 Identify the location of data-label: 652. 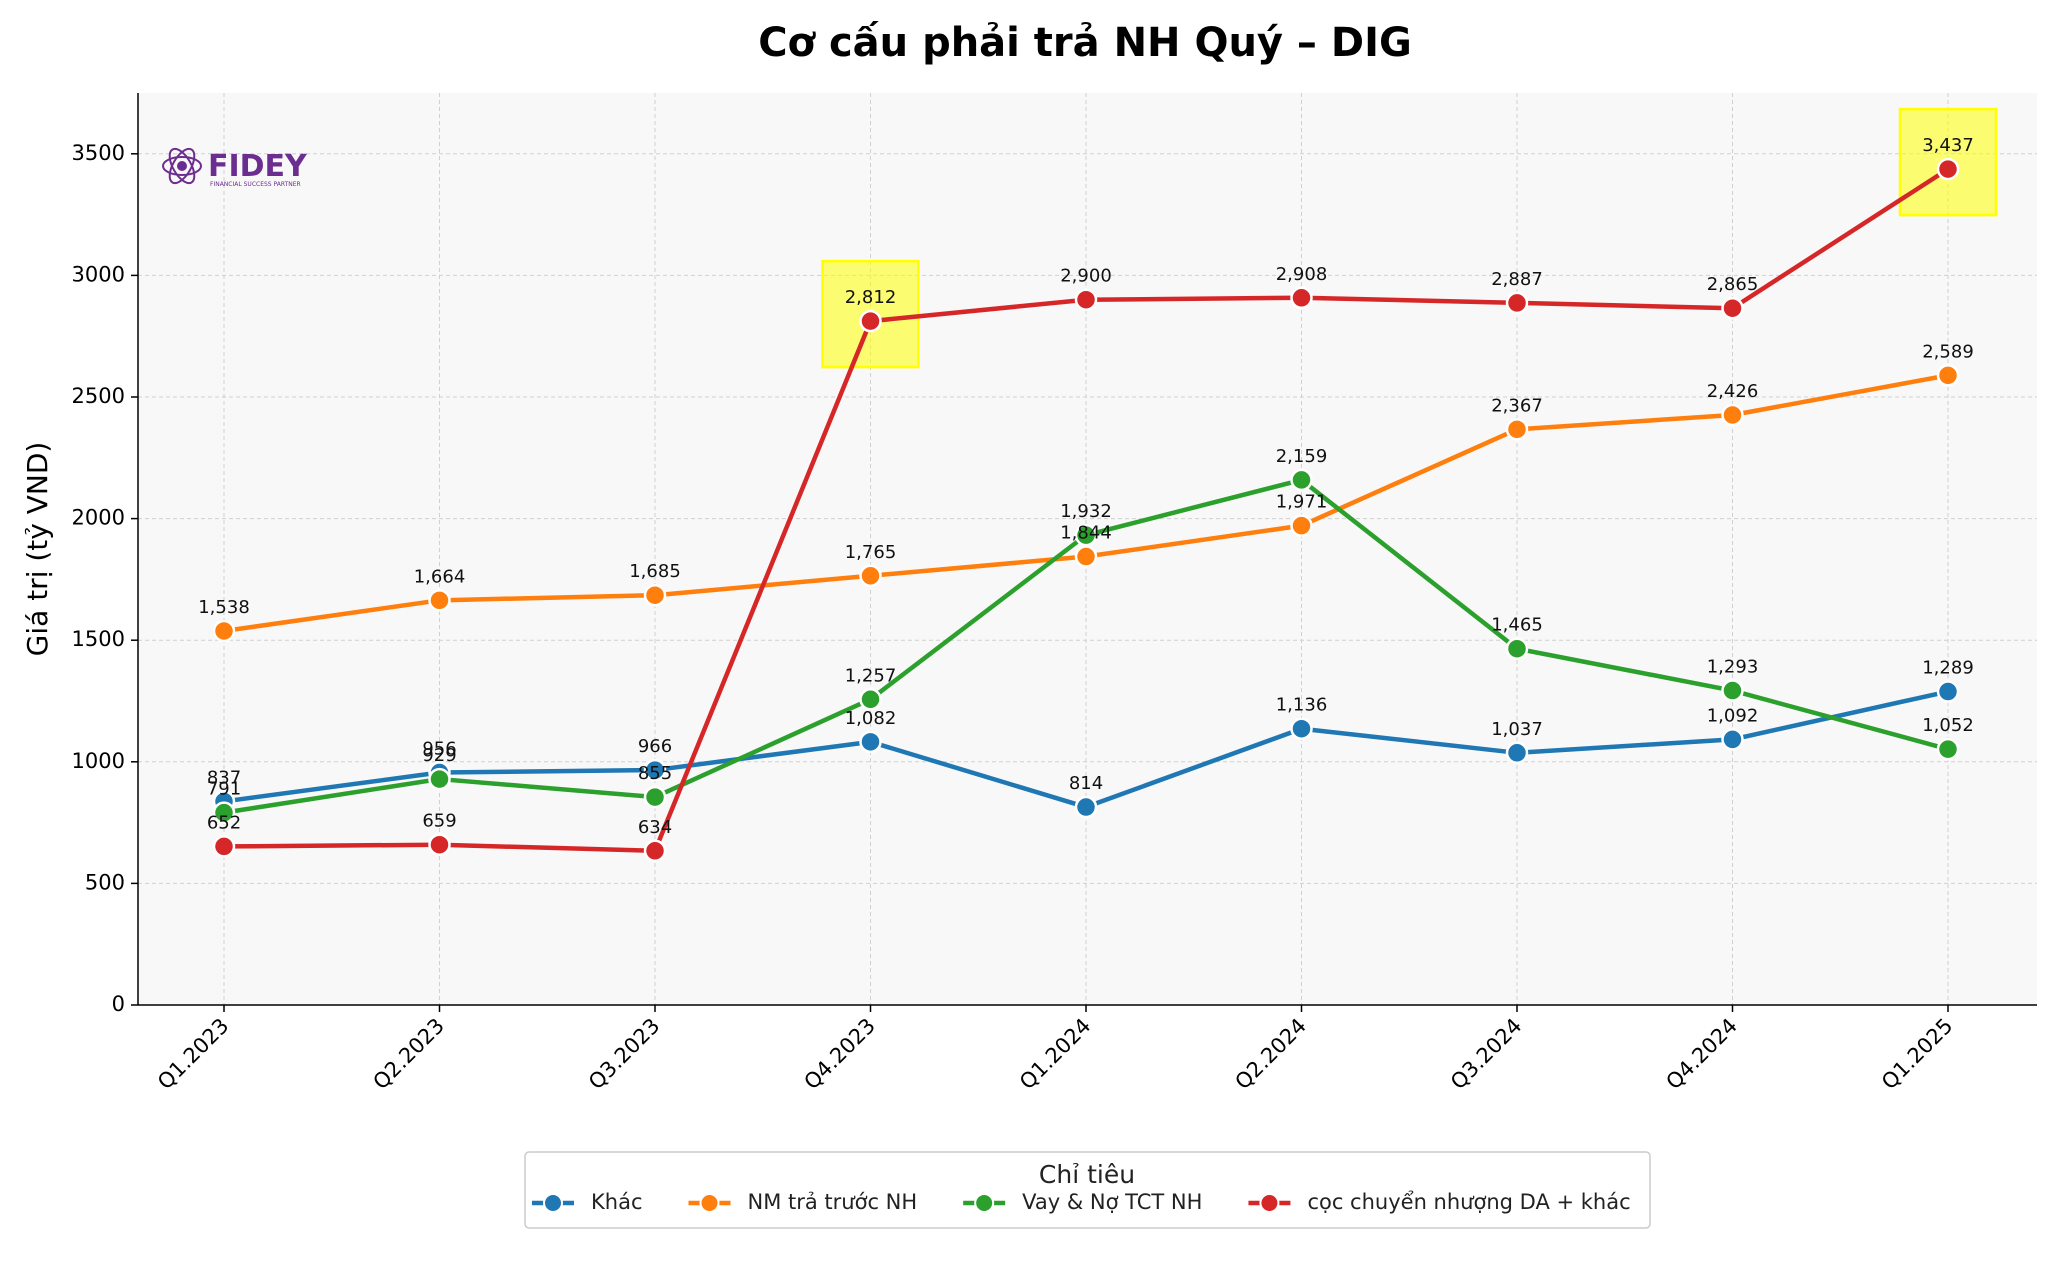
(224, 822).